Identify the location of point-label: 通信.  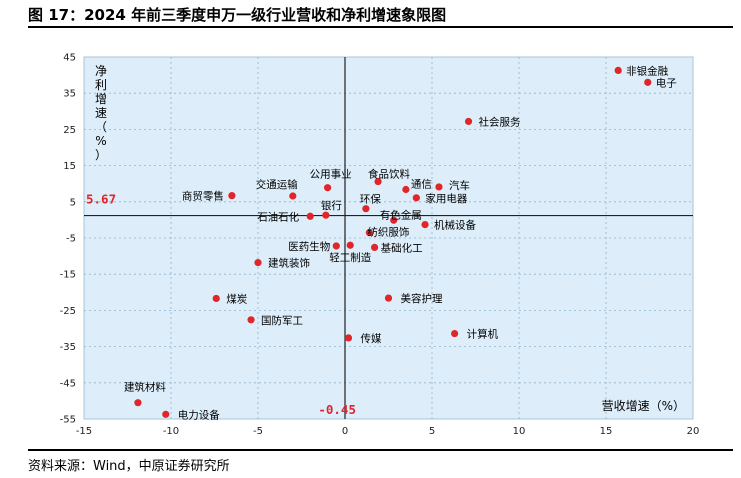
(421, 184).